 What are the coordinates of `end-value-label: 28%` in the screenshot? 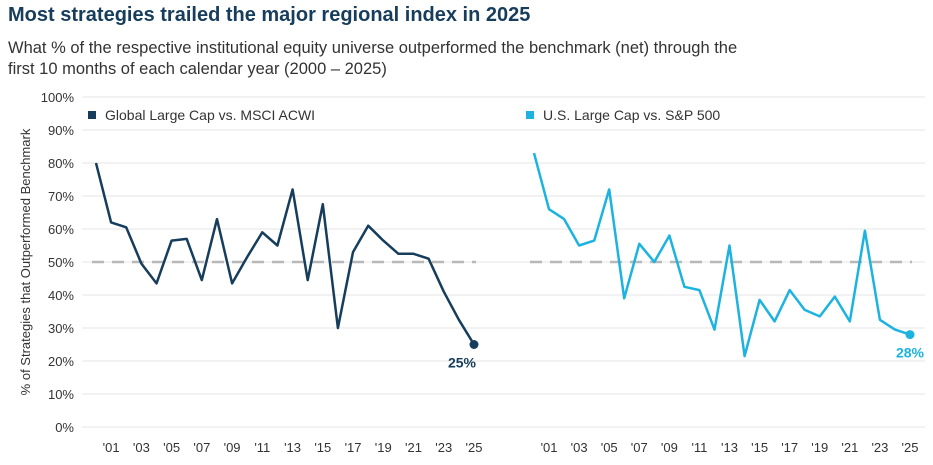 It's located at (910, 353).